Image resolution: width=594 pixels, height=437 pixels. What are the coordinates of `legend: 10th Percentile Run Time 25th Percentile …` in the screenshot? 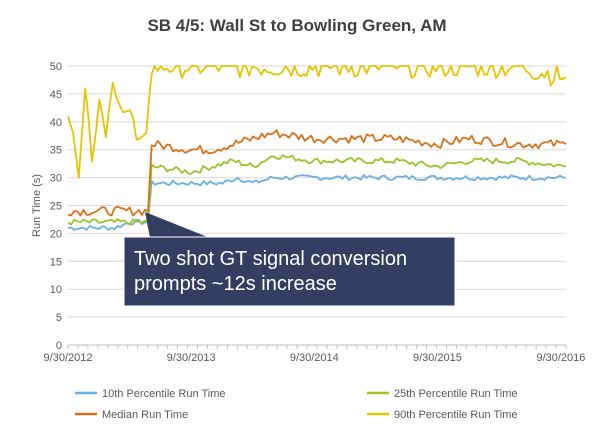 It's located at (296, 404).